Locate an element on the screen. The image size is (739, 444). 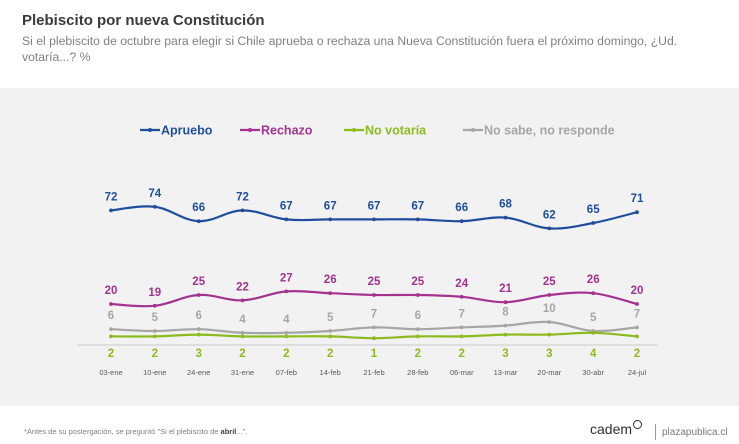
legend-label-rechazo: Rechazo is located at coordinates (287, 131).